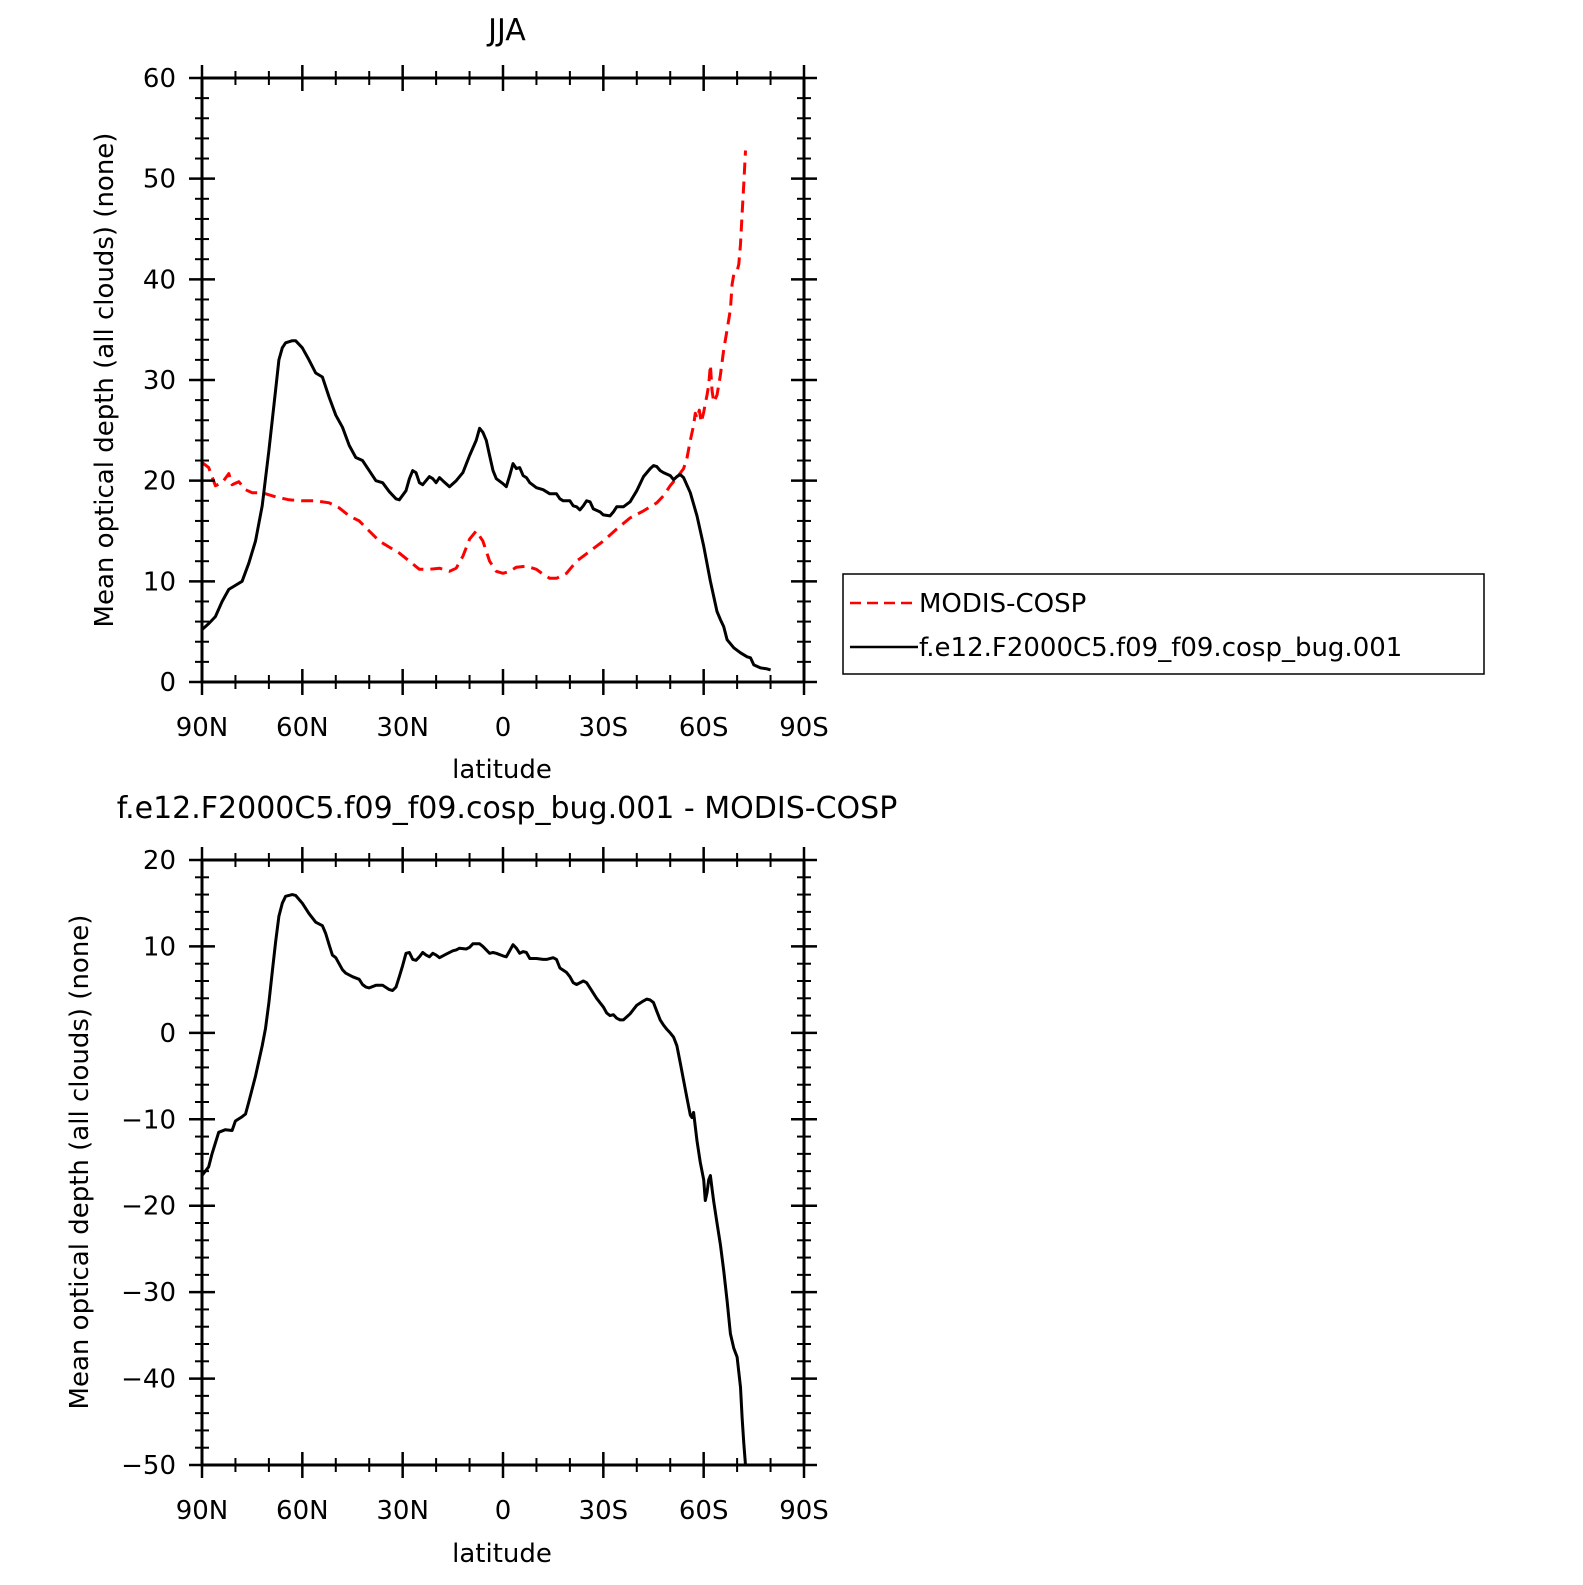  I want to click on legend-label-modis: MODIS-COSP, so click(1002, 604).